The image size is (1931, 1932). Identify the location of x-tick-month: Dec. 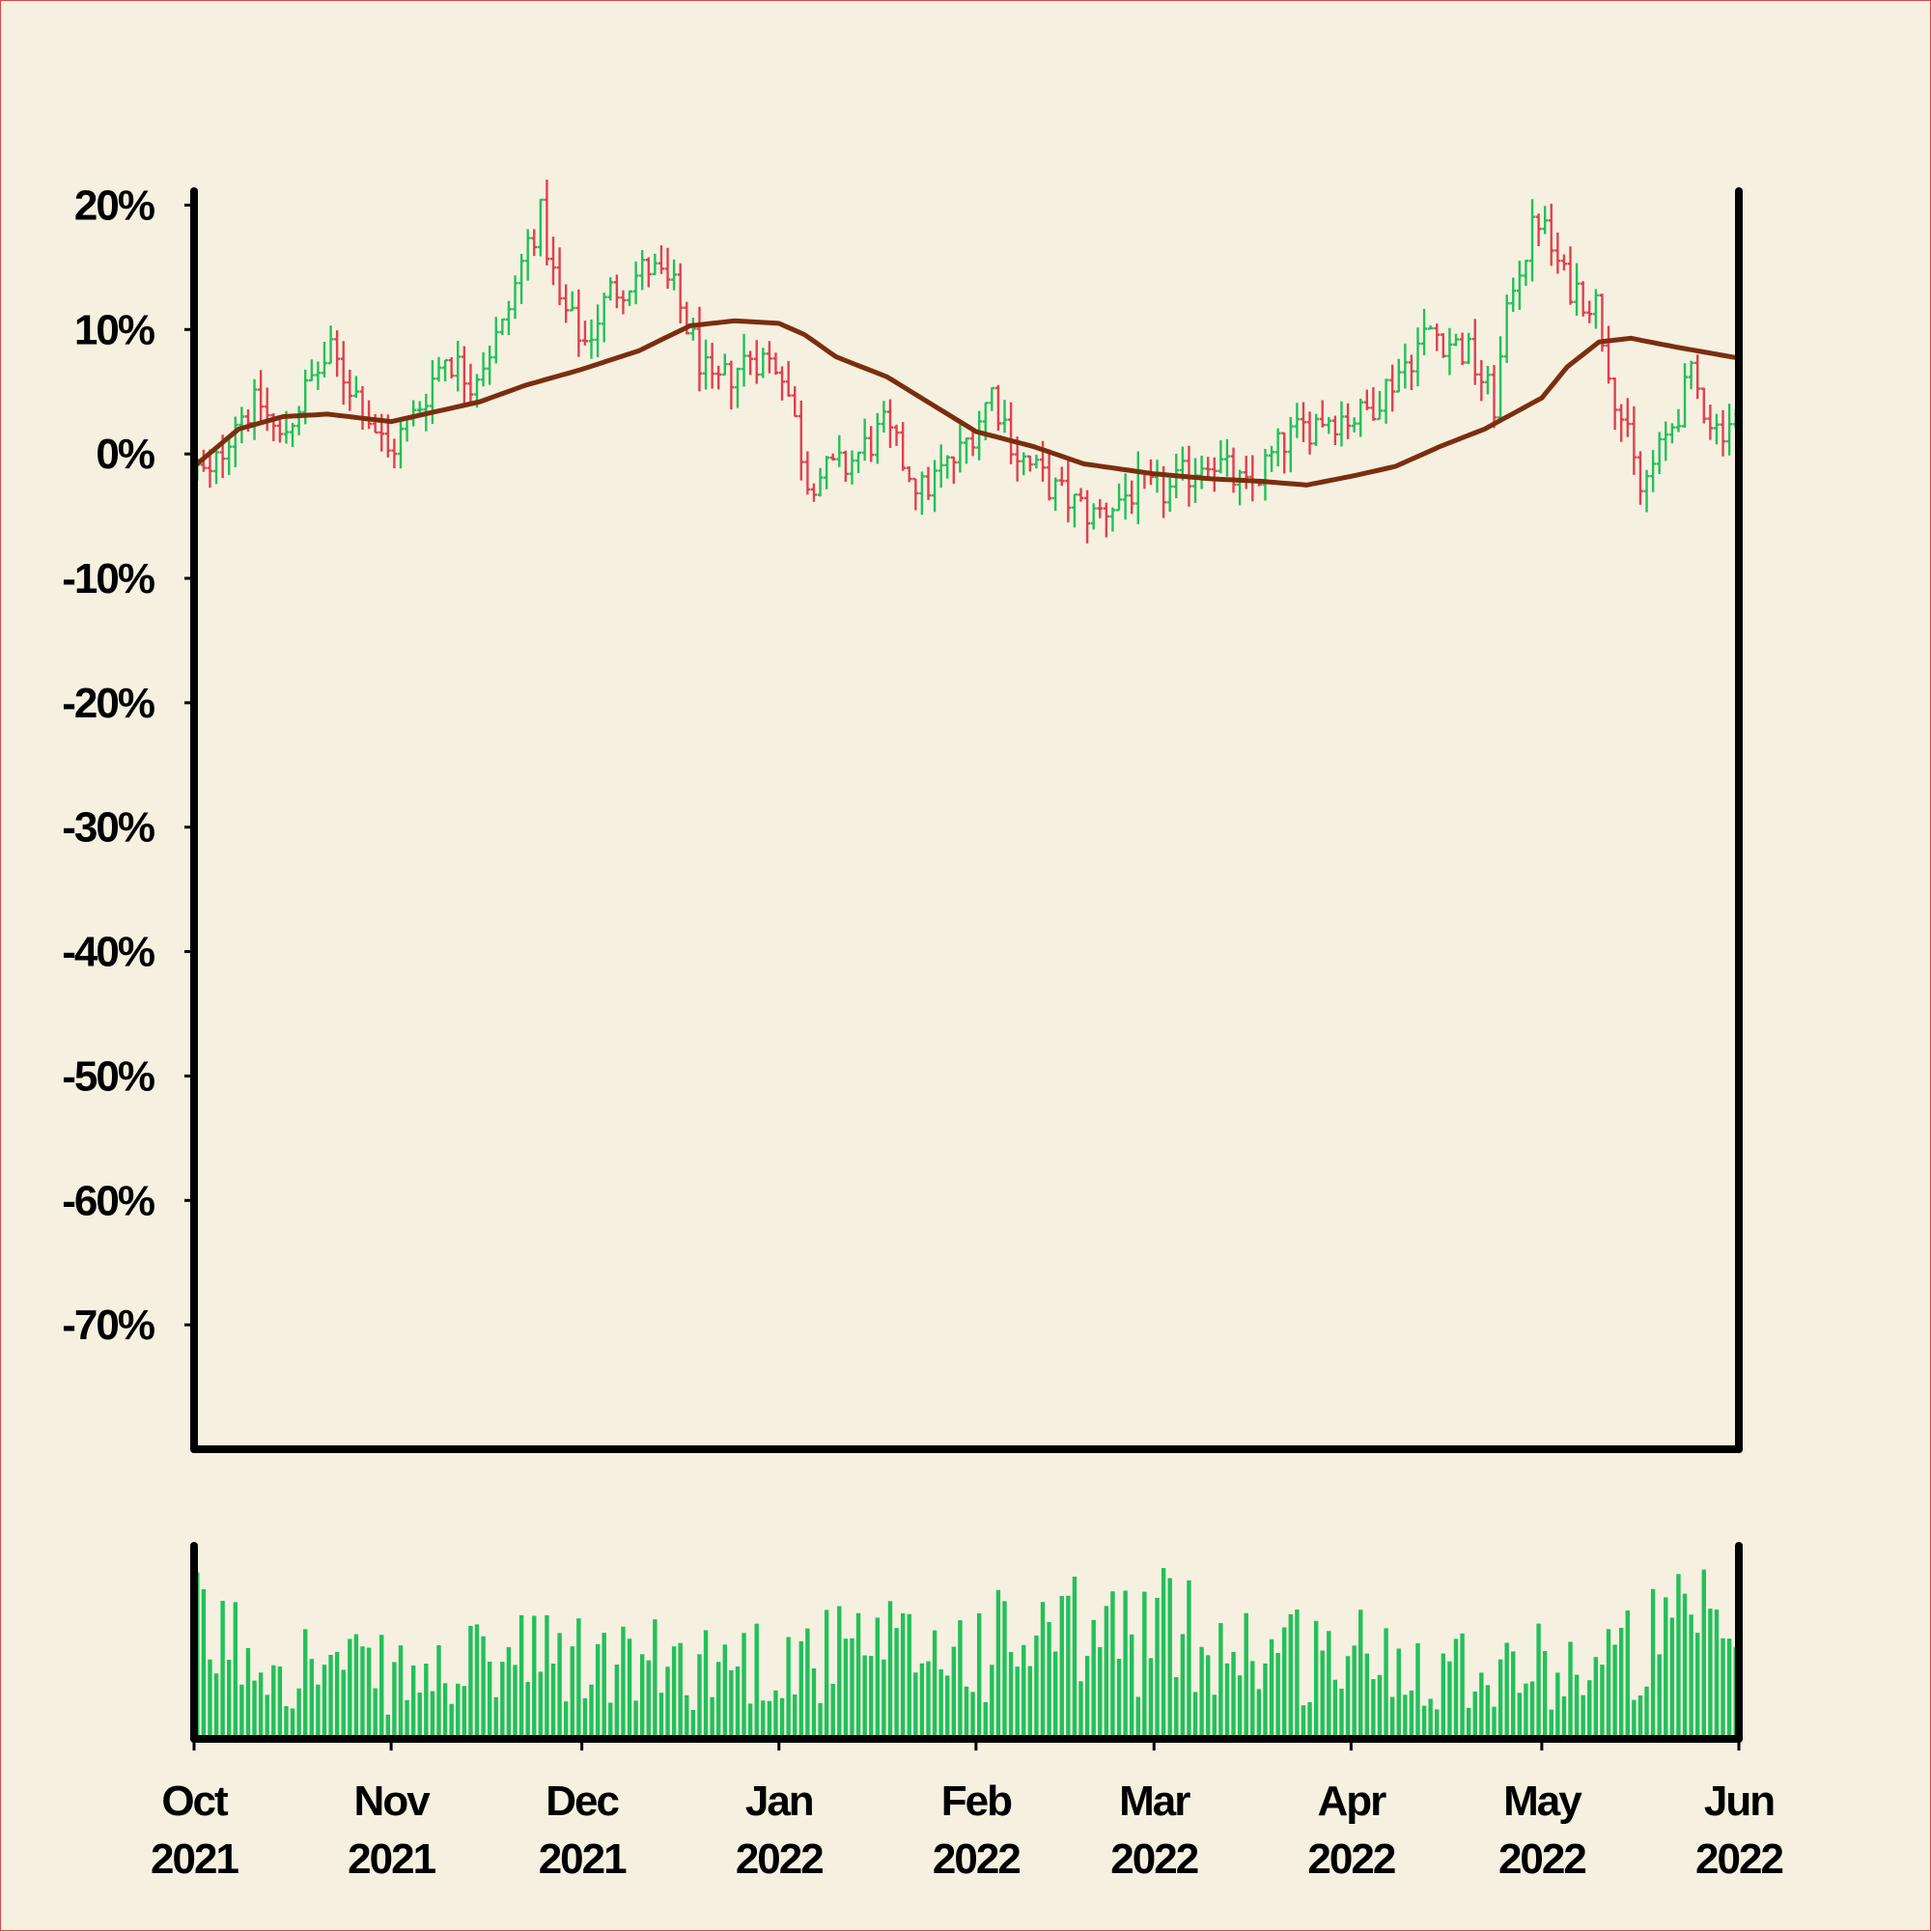
(582, 1802).